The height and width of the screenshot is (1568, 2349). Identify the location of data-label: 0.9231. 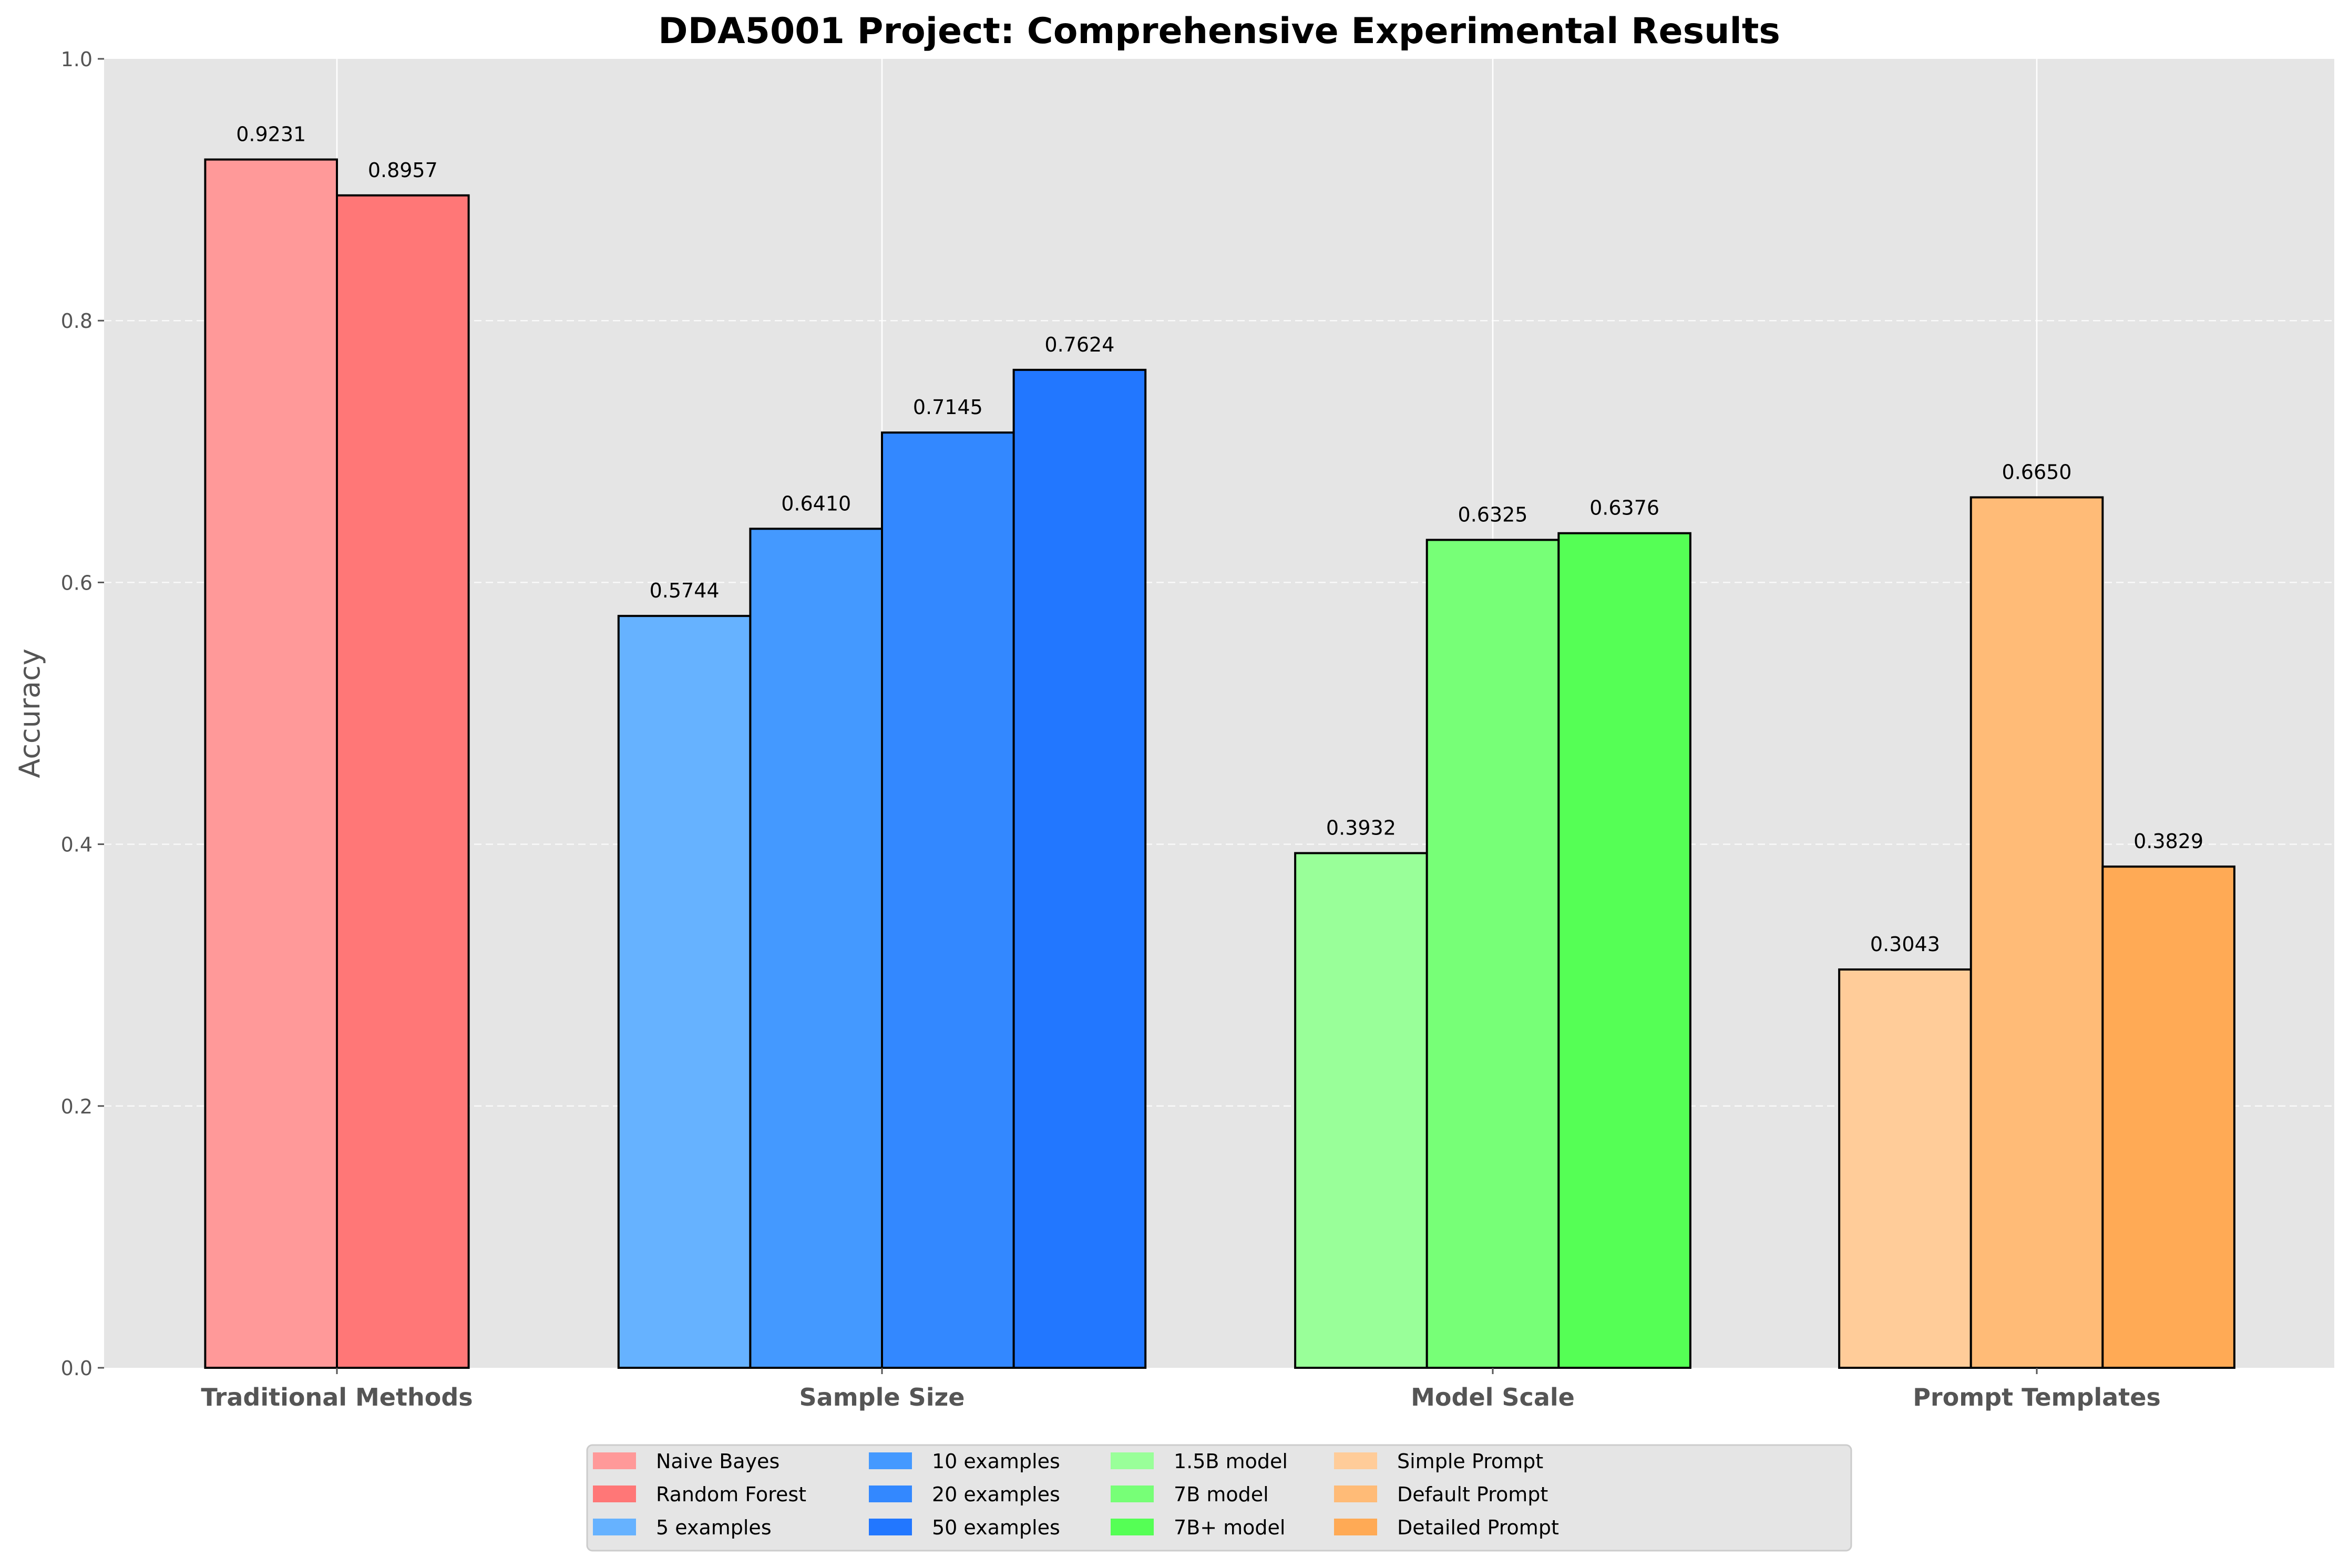
(271, 134).